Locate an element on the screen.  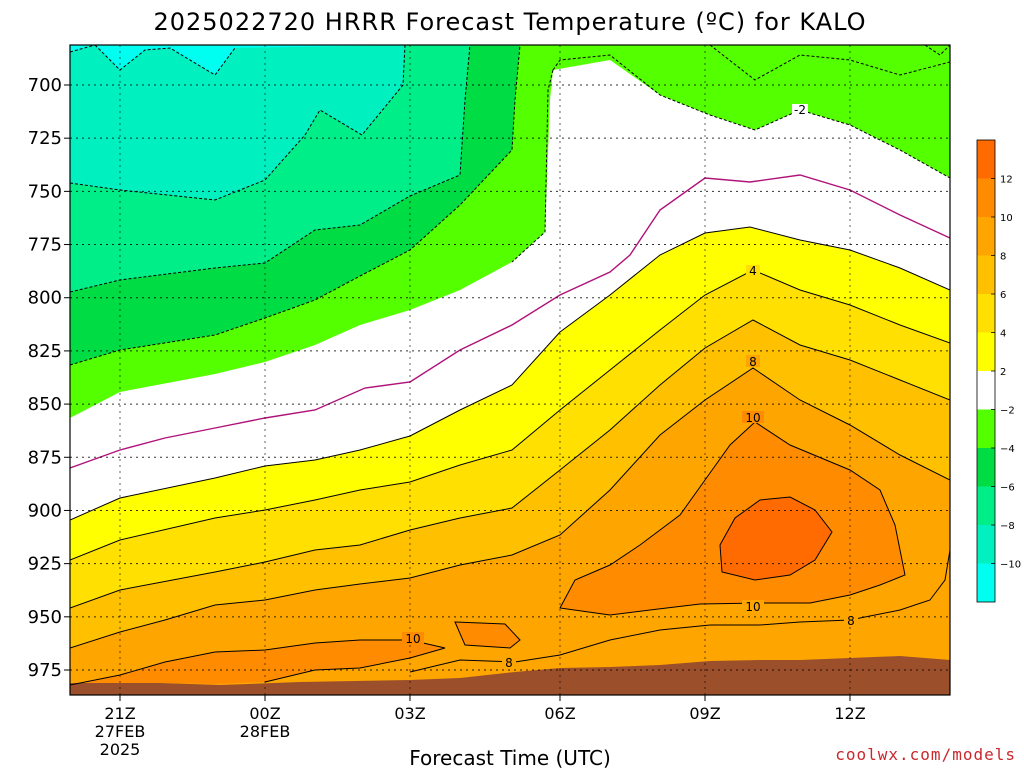
colorbar-label: 6 is located at coordinates (1003, 295).